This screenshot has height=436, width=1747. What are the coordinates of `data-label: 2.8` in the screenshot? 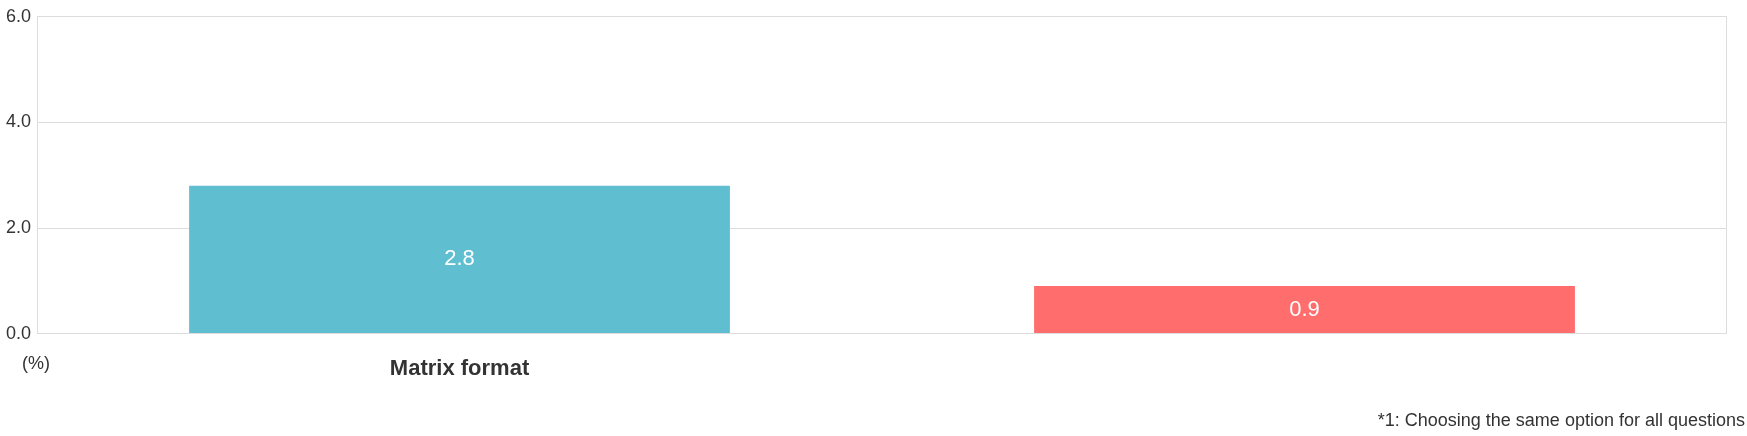 It's located at (459, 258).